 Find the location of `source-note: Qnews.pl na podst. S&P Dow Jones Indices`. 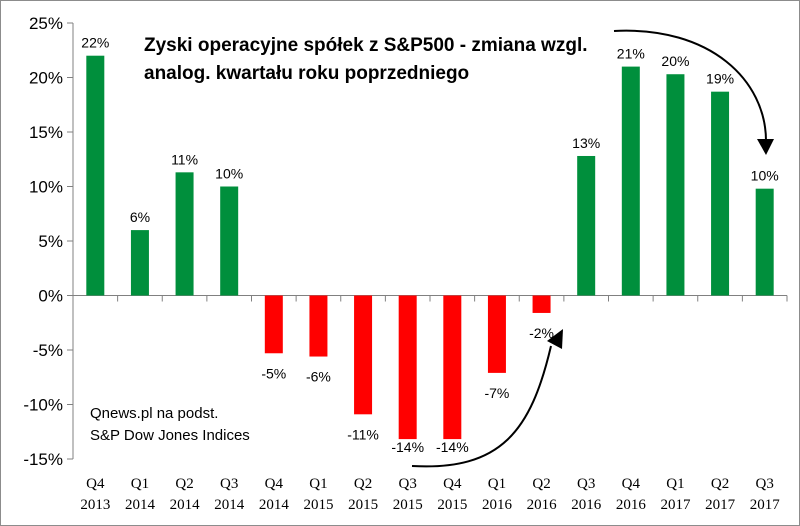

source-note: Qnews.pl na podst. S&P Dow Jones Indices is located at coordinates (170, 424).